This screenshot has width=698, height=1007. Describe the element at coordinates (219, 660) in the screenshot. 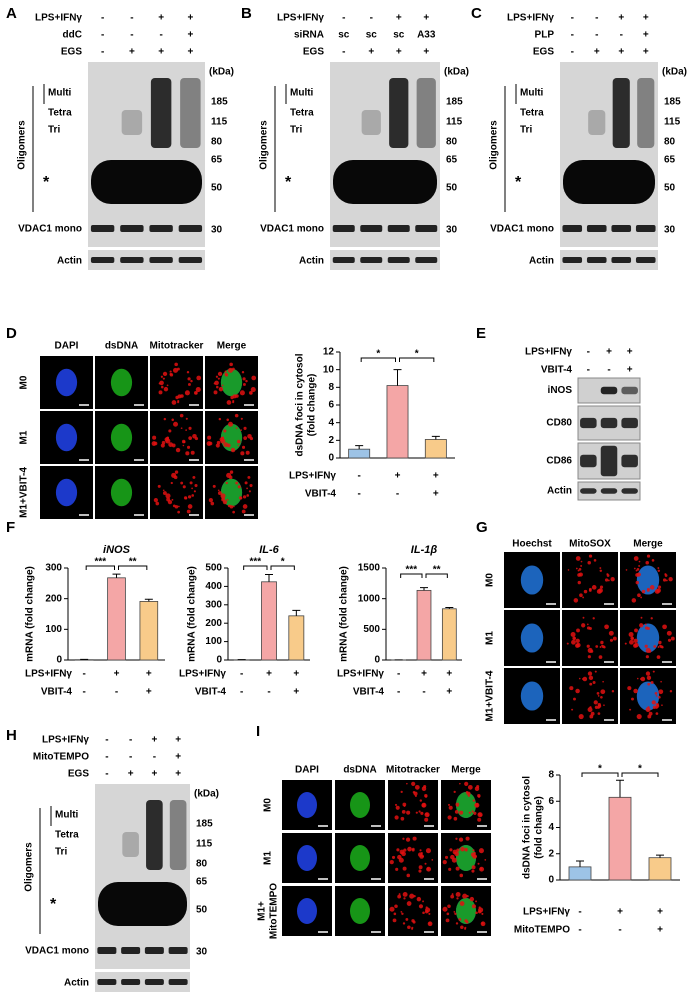

I see `y-tick-label: 0` at that location.